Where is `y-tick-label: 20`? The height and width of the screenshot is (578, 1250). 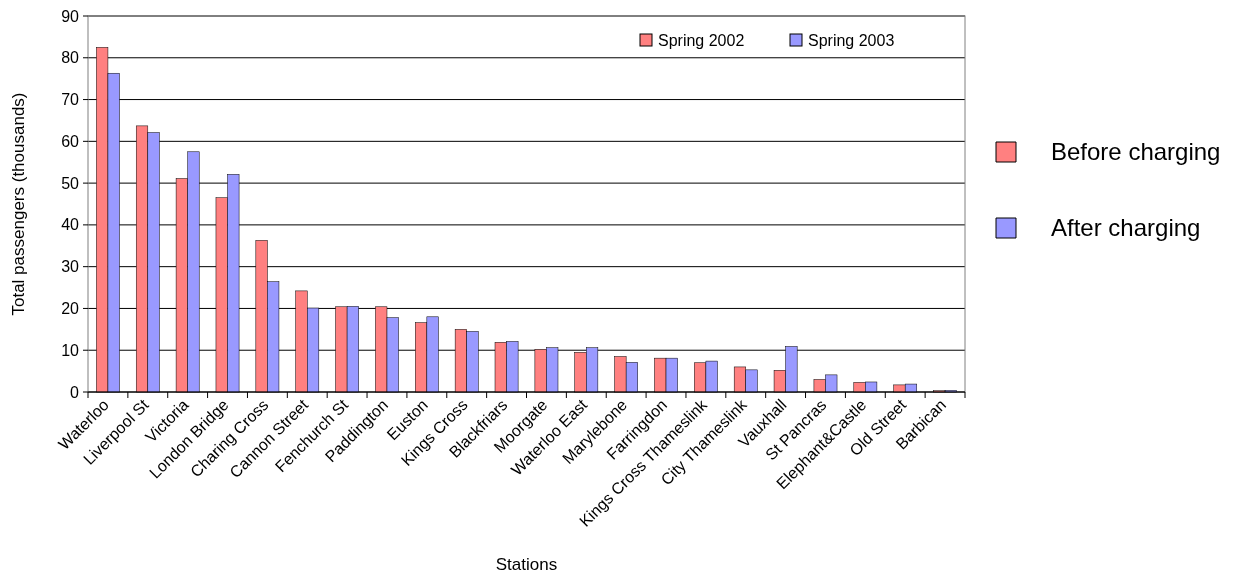 y-tick-label: 20 is located at coordinates (70, 309).